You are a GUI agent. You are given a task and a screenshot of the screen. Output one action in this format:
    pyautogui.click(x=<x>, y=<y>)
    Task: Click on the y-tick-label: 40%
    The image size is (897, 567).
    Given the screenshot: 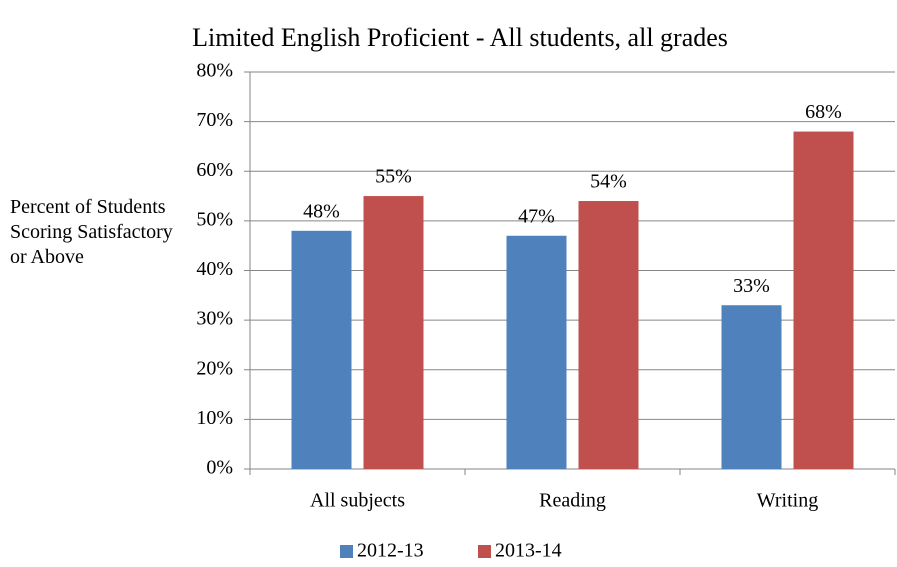 What is the action you would take?
    pyautogui.click(x=214, y=269)
    